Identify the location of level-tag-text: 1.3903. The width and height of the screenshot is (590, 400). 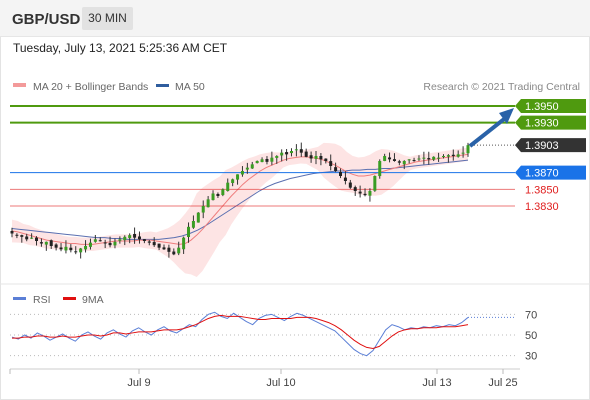
(542, 146).